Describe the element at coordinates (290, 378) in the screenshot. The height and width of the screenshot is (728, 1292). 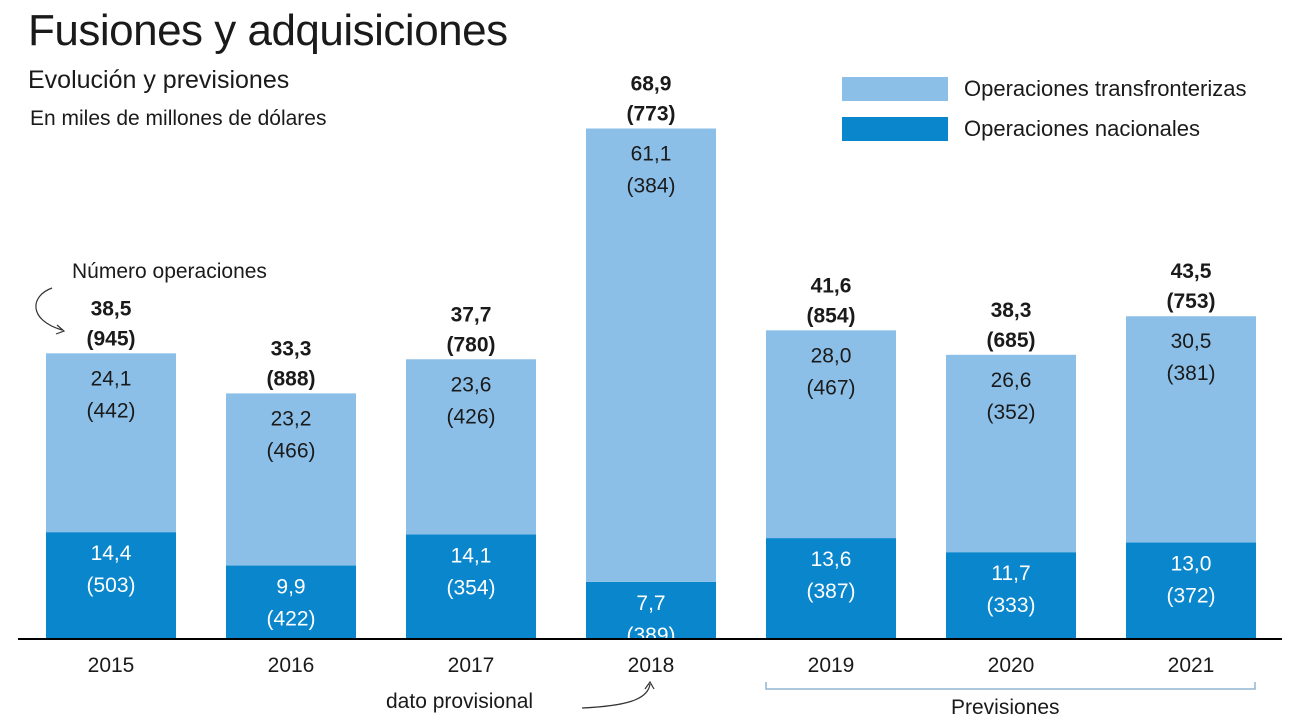
I see `total-count-2016: (888)` at that location.